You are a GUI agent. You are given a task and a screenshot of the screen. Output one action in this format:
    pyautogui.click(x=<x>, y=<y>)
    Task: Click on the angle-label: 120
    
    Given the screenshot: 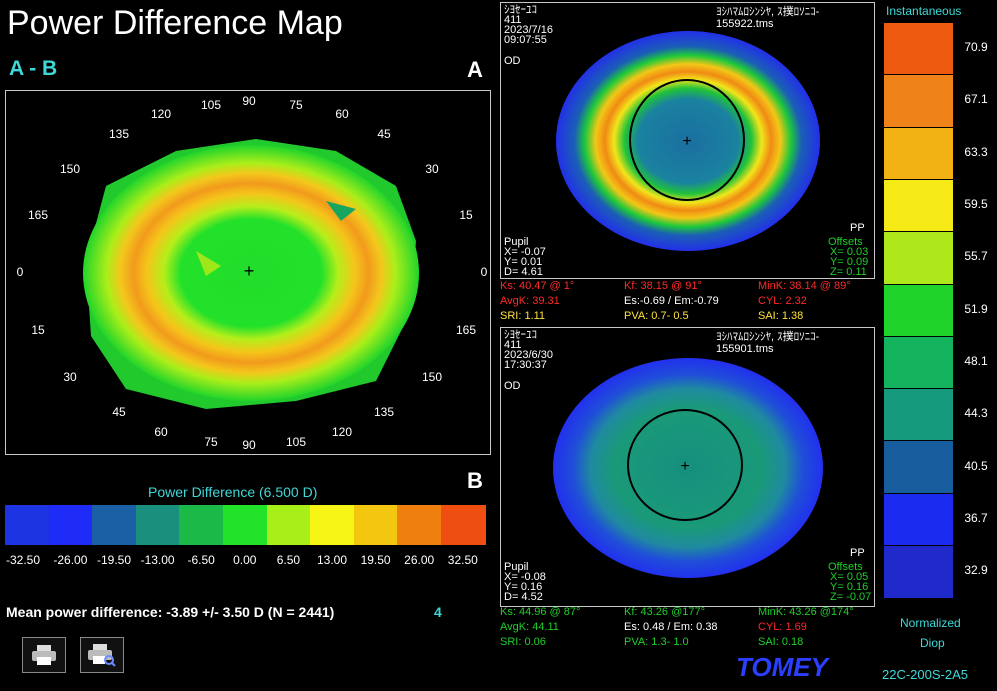 What is the action you would take?
    pyautogui.click(x=161, y=114)
    